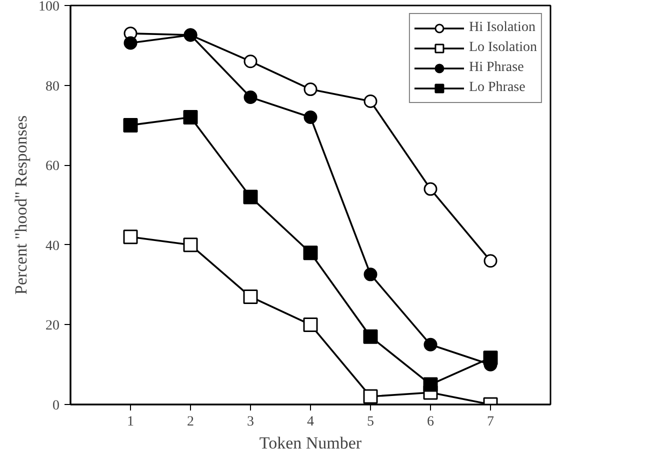 This screenshot has height=461, width=646. I want to click on y-tick-label: 60, so click(53, 166).